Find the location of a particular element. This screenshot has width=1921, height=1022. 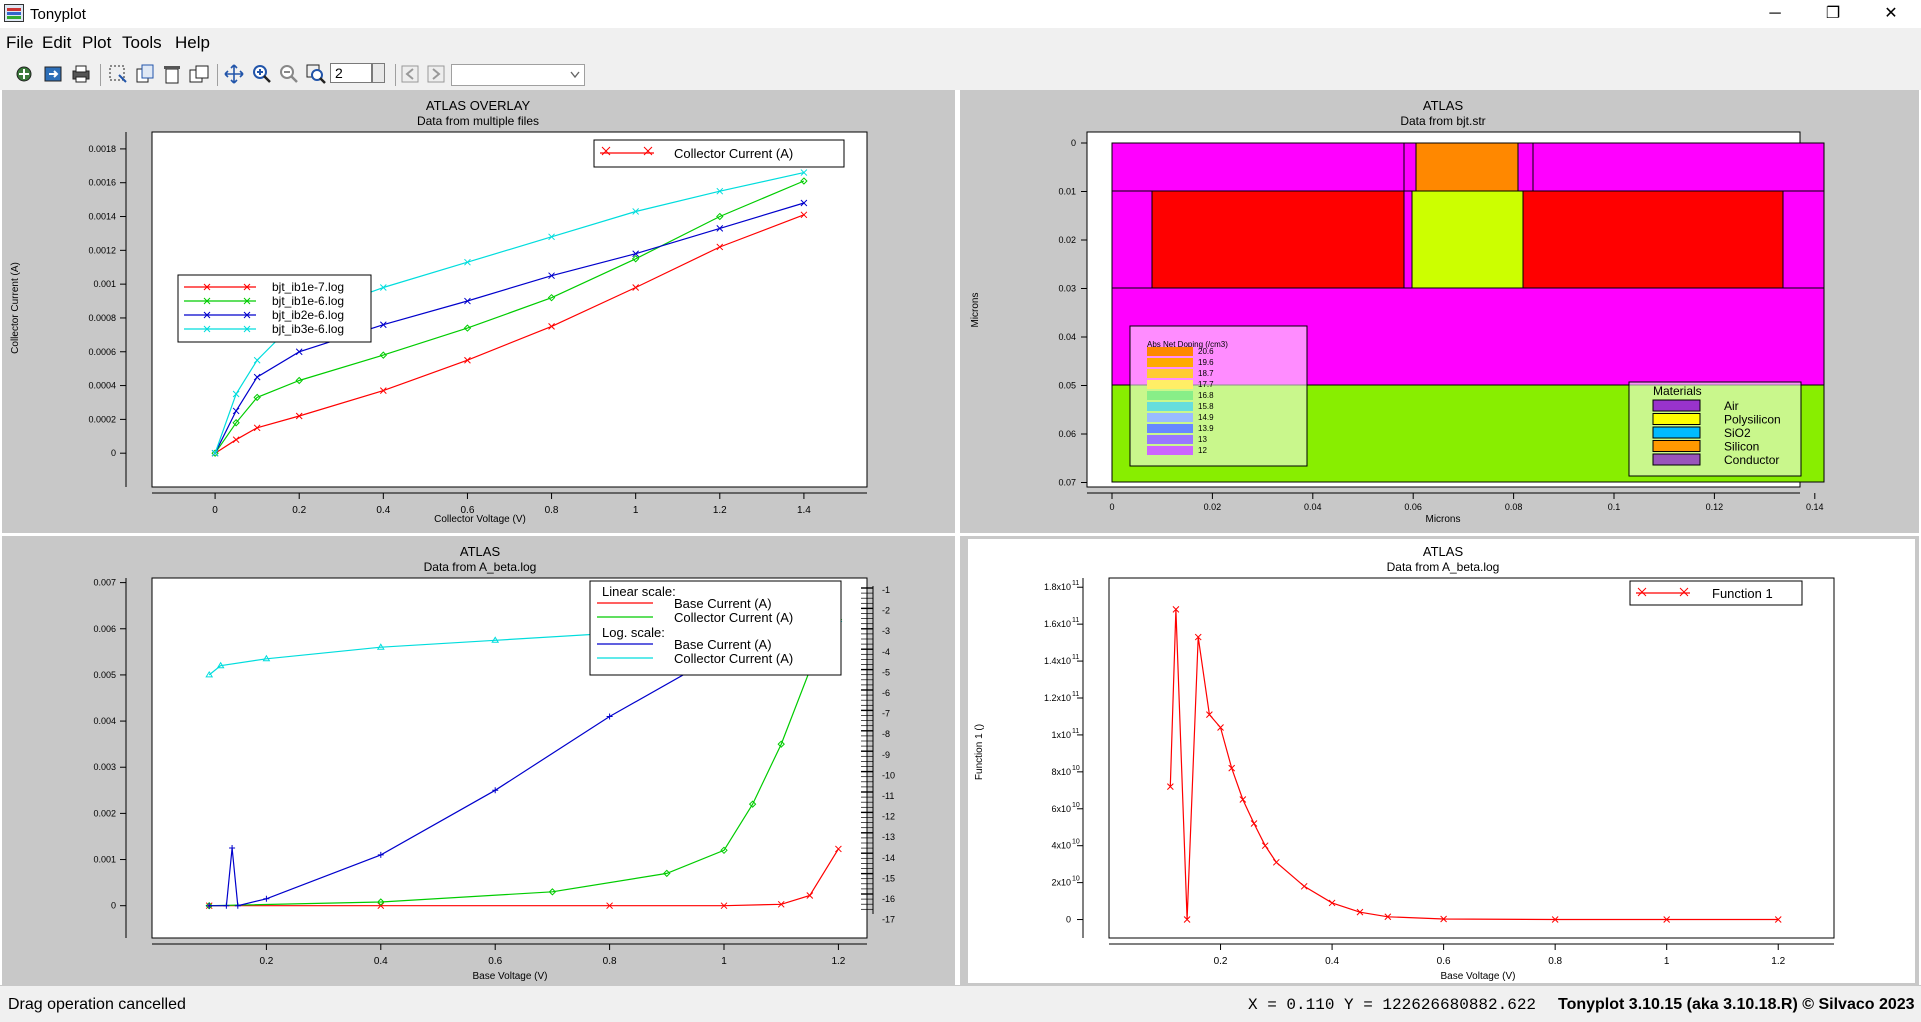

close-button: ✕ is located at coordinates (1891, 13).